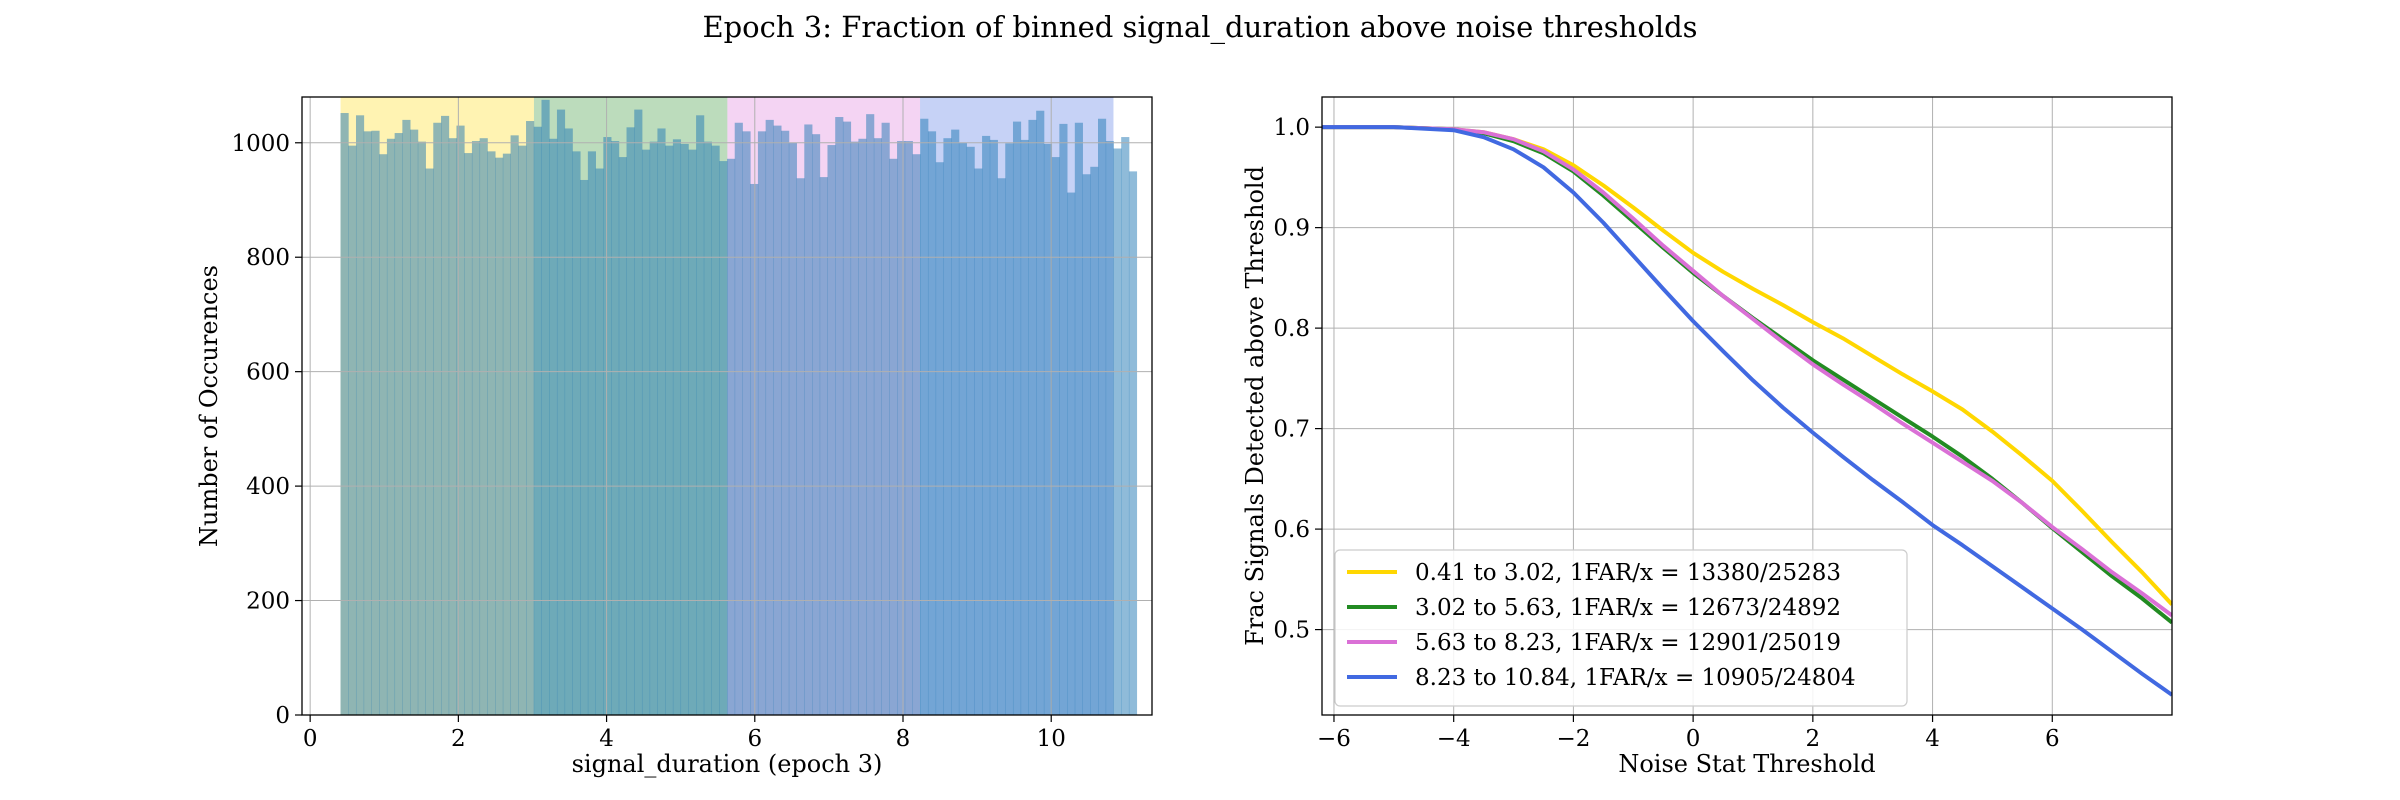  Describe the element at coordinates (1291, 329) in the screenshot. I see `y-tick-label: 0.8` at that location.